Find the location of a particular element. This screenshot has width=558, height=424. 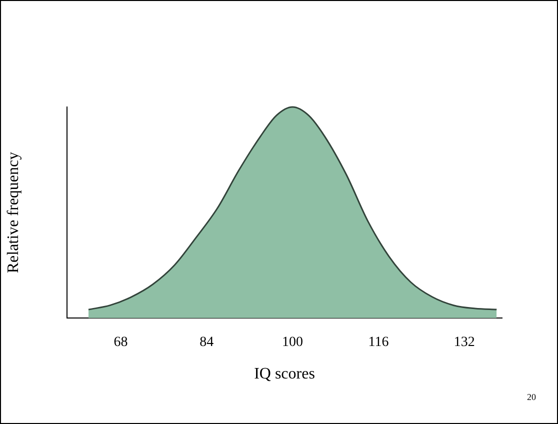

x-tick-label: 132 is located at coordinates (464, 342).